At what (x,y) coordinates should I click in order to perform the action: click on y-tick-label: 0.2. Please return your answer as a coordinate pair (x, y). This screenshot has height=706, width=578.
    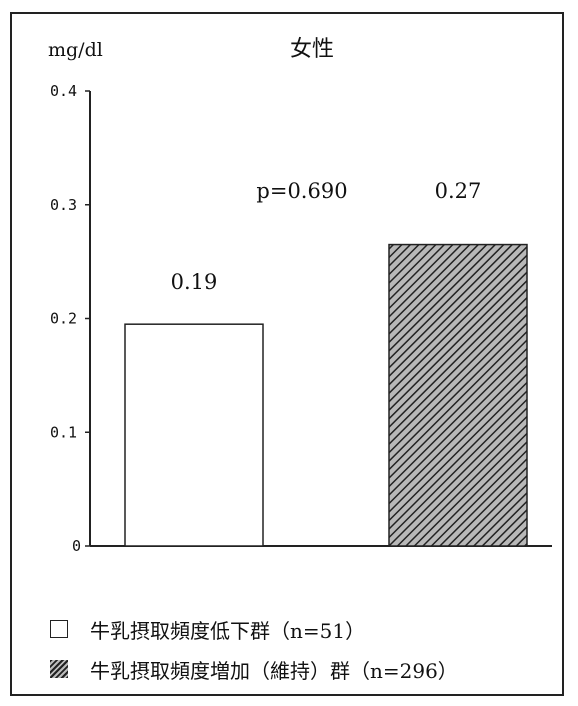
    Looking at the image, I should click on (63, 319).